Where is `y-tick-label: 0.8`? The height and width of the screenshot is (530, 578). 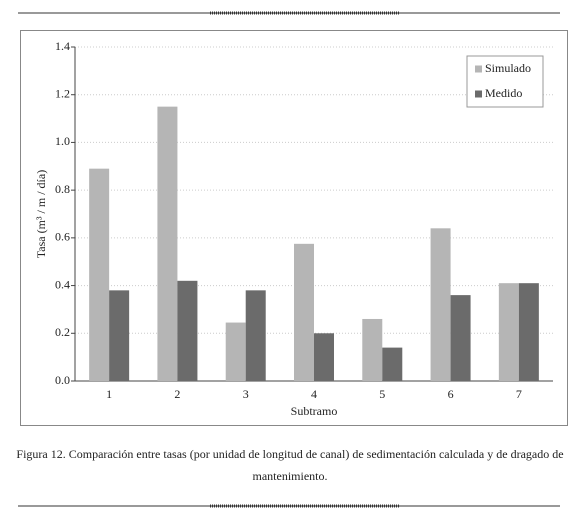
y-tick-label: 0.8 is located at coordinates (62, 189).